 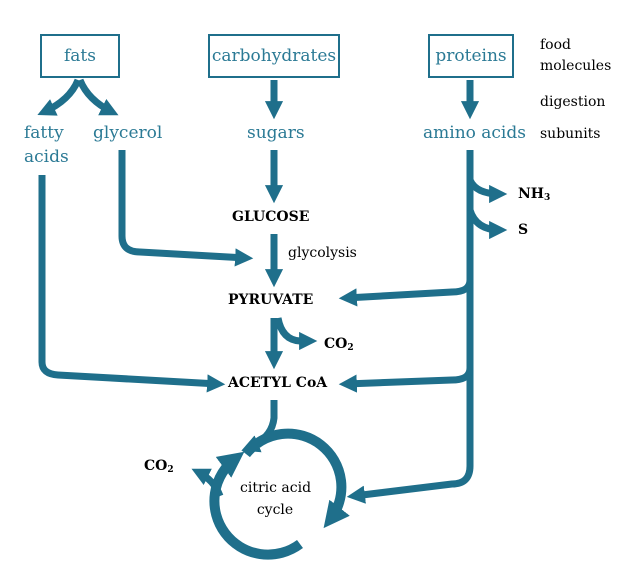 What do you see at coordinates (271, 217) in the screenshot?
I see `glucose-label: GLUCOSE` at bounding box center [271, 217].